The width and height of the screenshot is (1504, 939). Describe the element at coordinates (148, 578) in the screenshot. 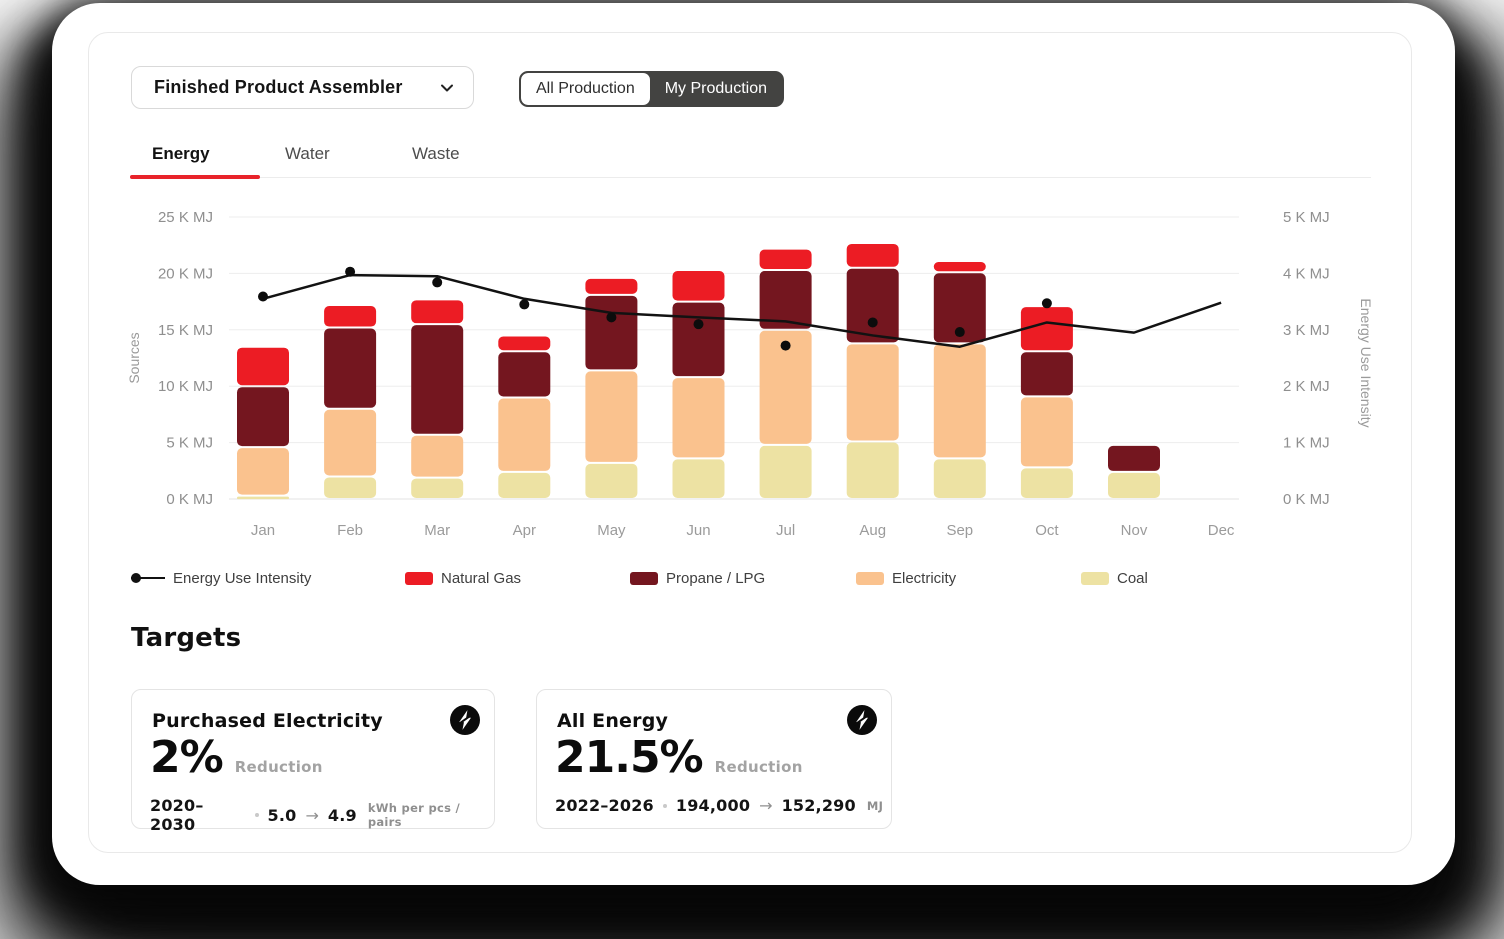

I see `line-dot-marker-icon` at that location.